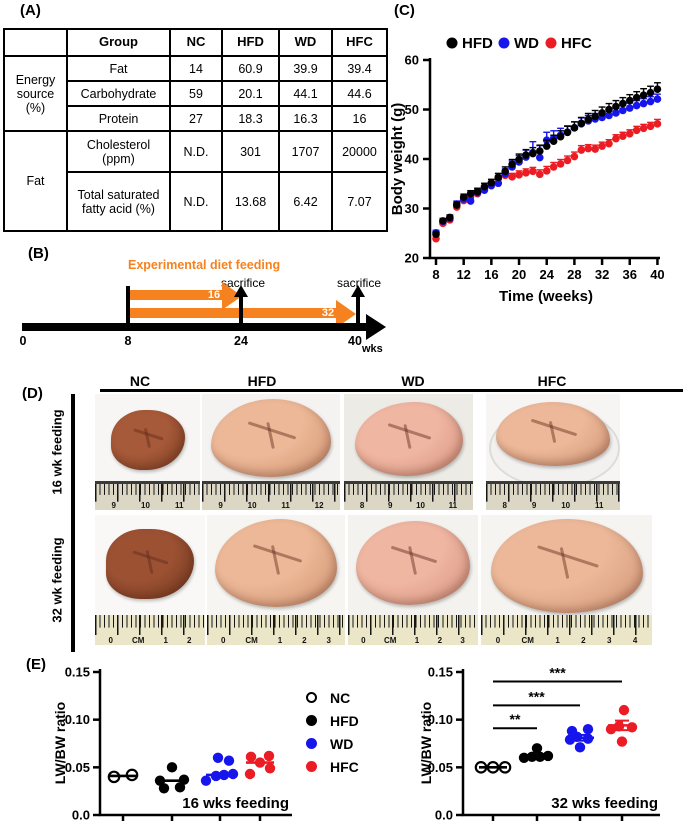  What do you see at coordinates (73, 523) in the screenshot?
I see `row-divider-bar` at bounding box center [73, 523].